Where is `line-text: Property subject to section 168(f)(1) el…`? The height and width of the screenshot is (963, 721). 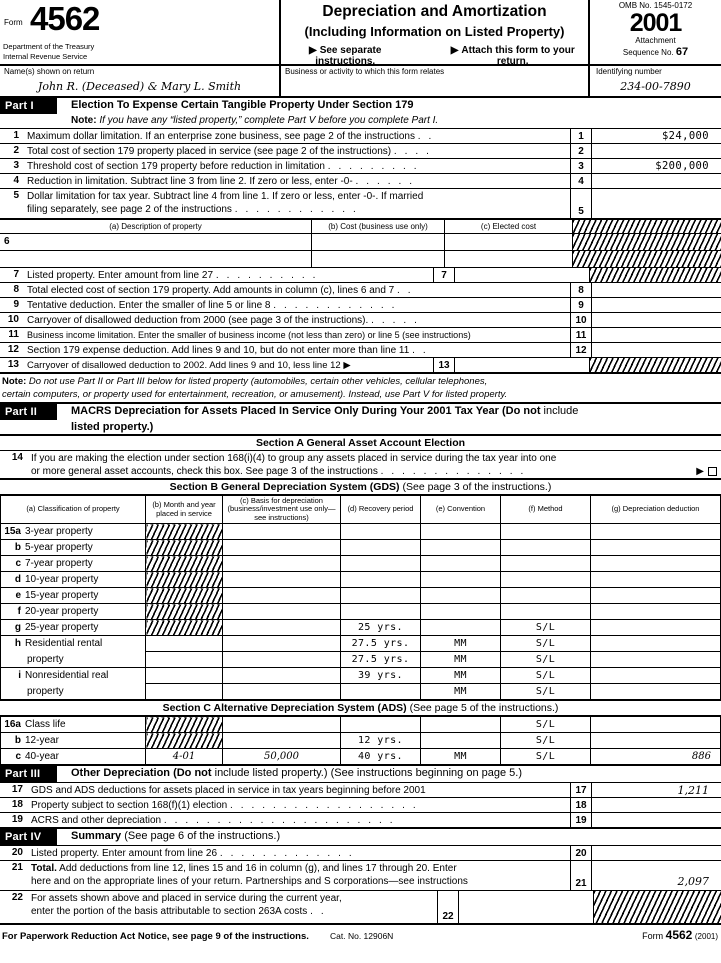 line-text: Property subject to section 168(f)(1) el… is located at coordinates (225, 806).